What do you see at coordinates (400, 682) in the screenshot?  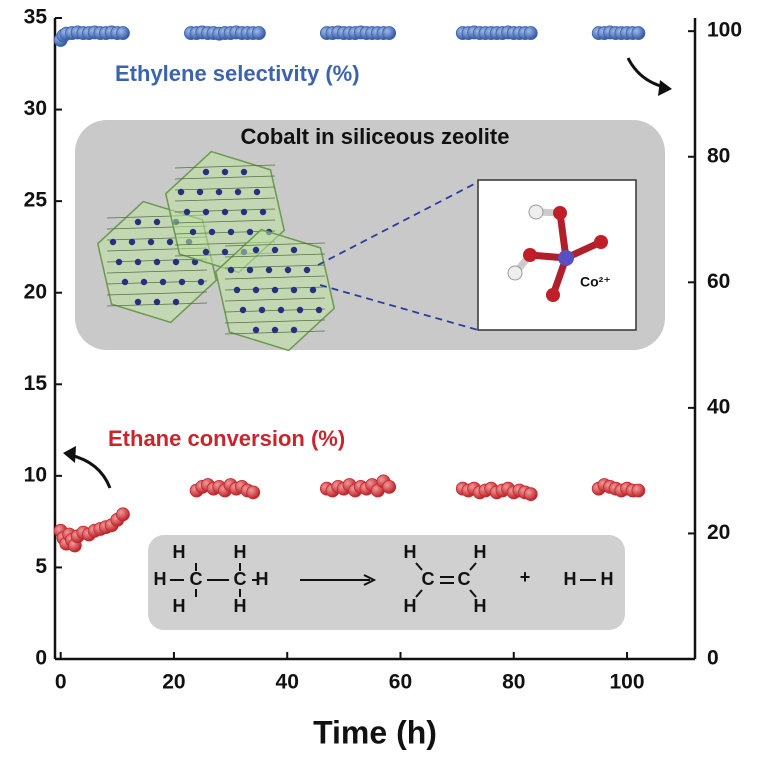 I see `x-tick-label: 60` at bounding box center [400, 682].